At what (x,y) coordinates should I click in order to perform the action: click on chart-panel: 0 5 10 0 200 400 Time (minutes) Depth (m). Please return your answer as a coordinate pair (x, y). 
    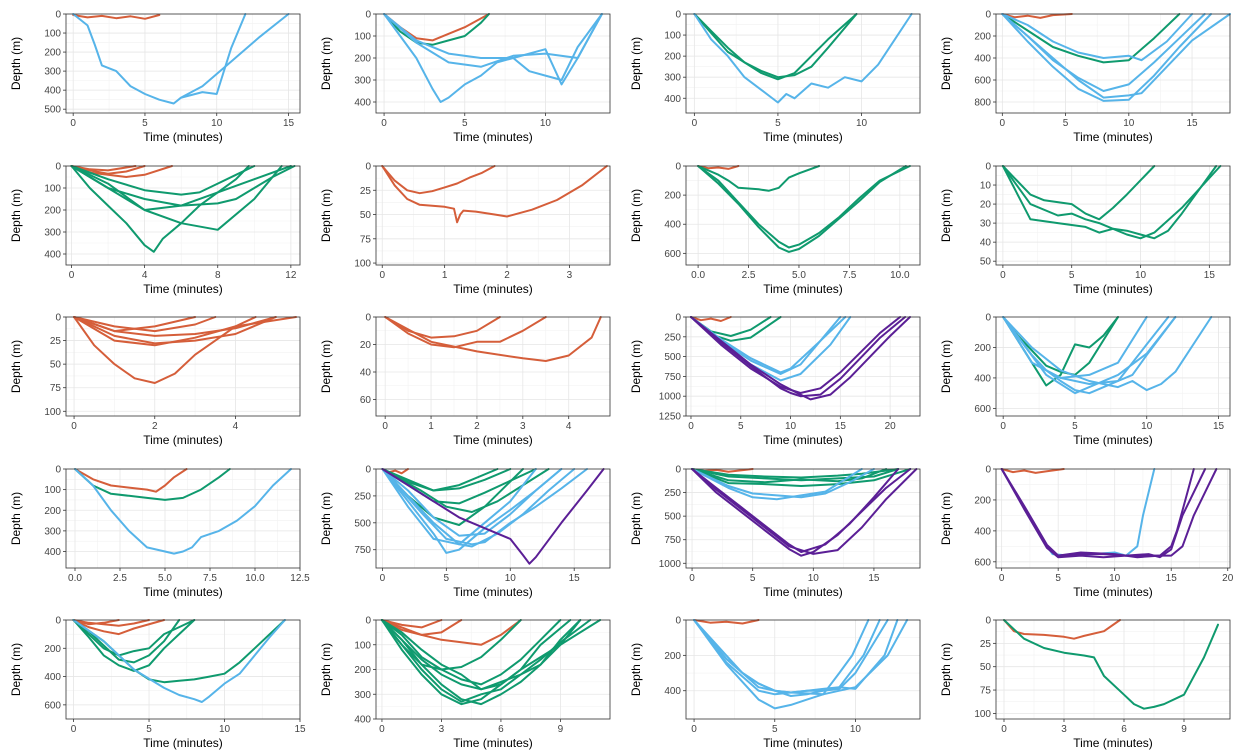
    Looking at the image, I should click on (775, 683).